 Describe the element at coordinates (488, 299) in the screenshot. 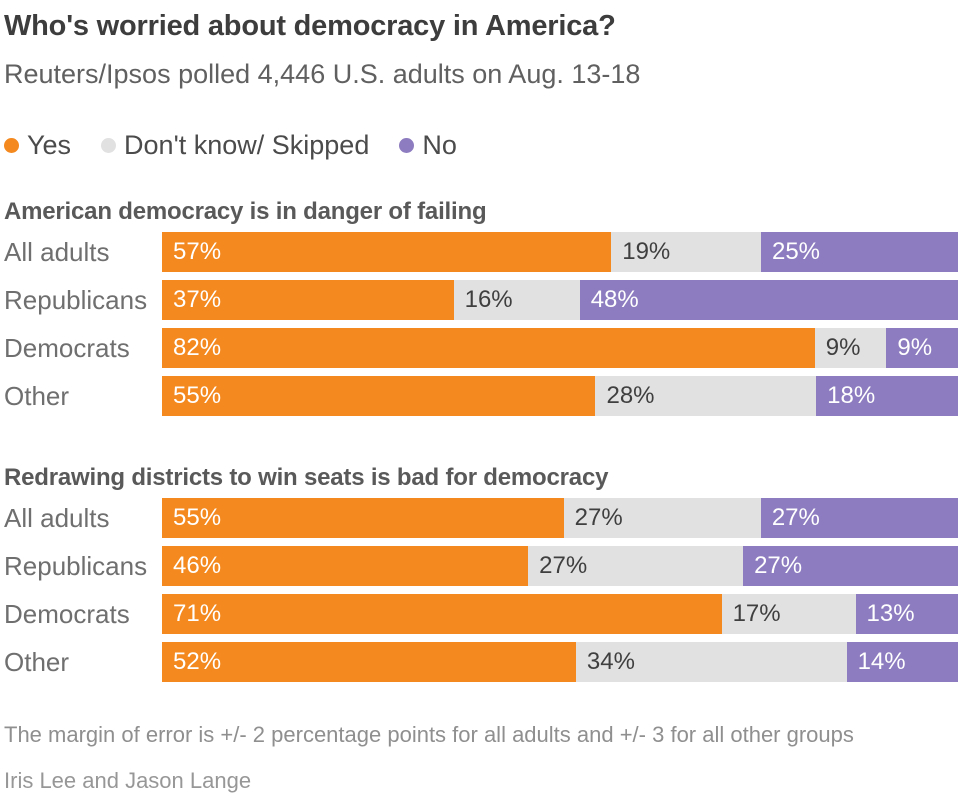

I see `value-label: 16%` at that location.